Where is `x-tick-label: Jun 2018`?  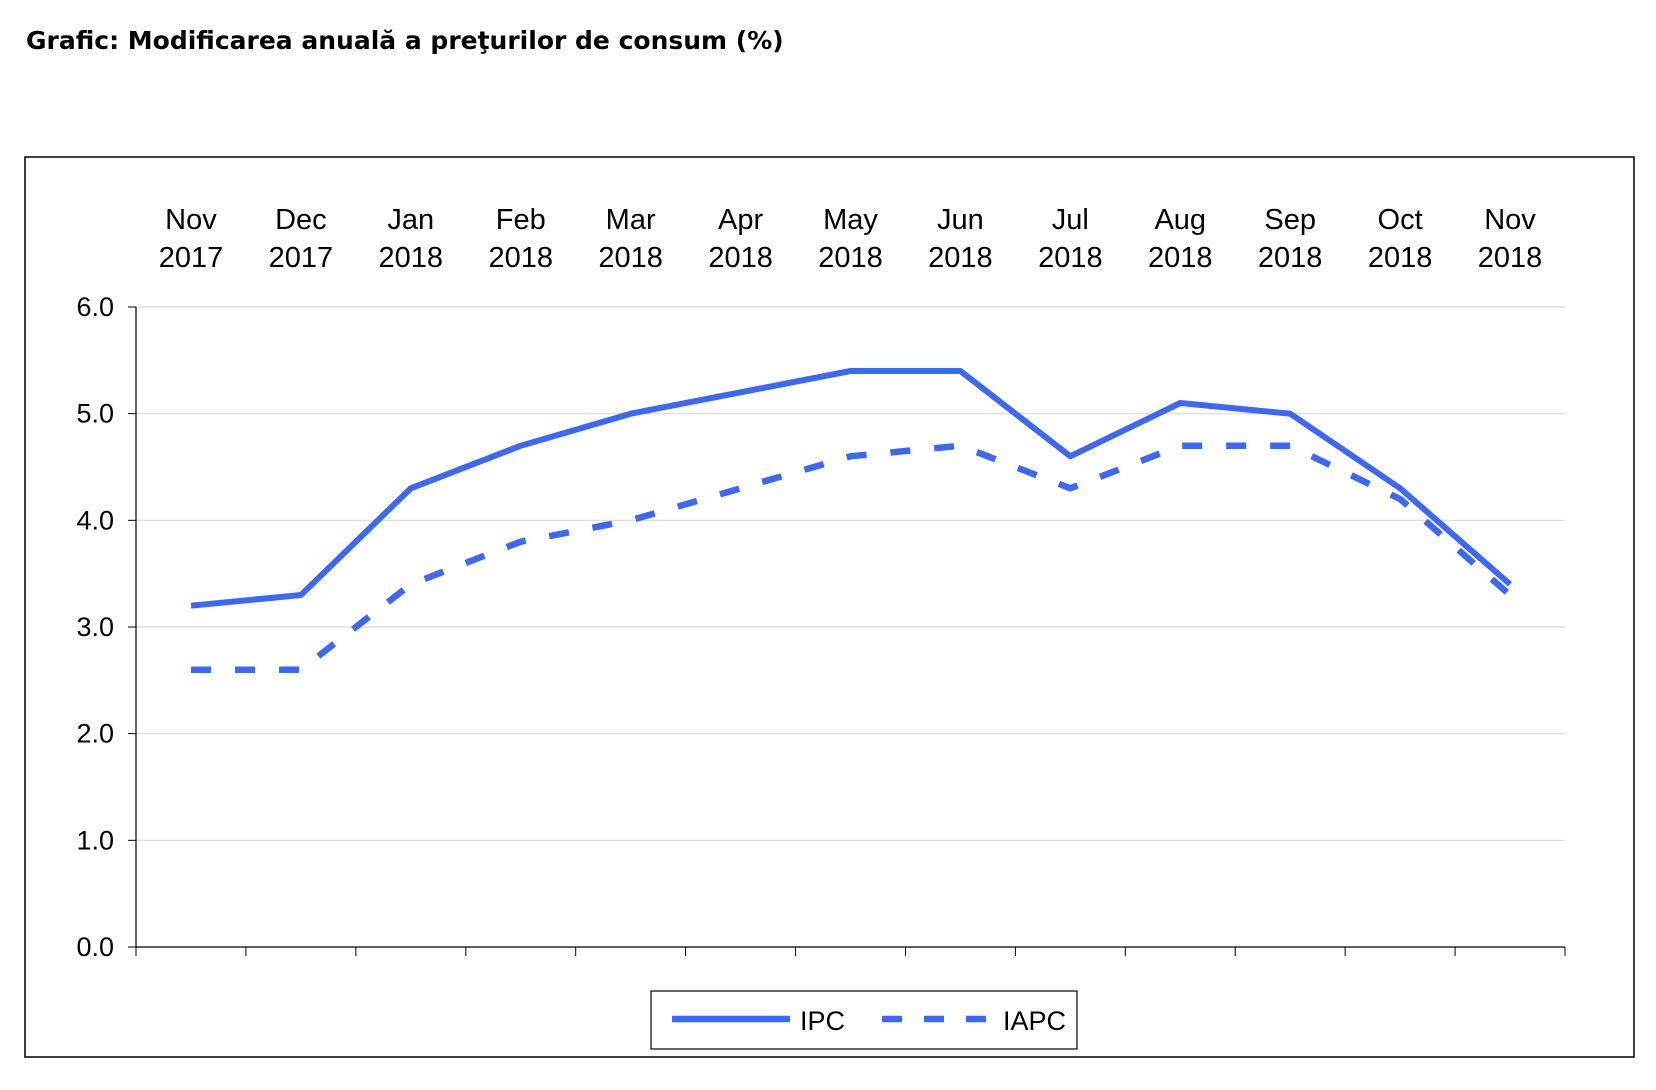
x-tick-label: Jun 2018 is located at coordinates (960, 239).